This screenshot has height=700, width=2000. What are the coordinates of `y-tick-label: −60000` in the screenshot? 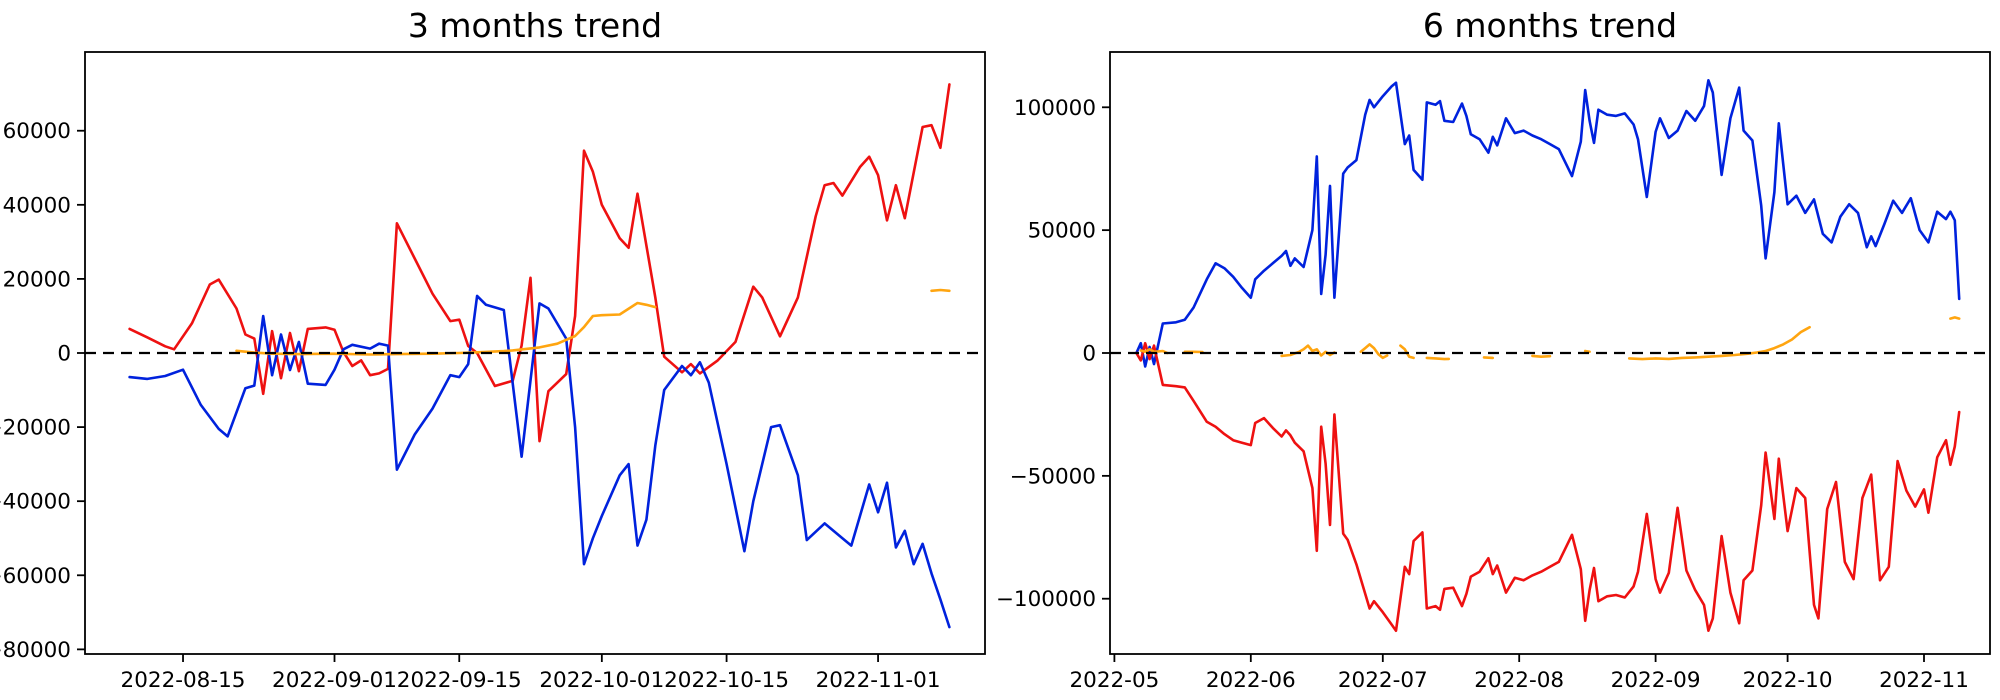 It's located at (35, 576).